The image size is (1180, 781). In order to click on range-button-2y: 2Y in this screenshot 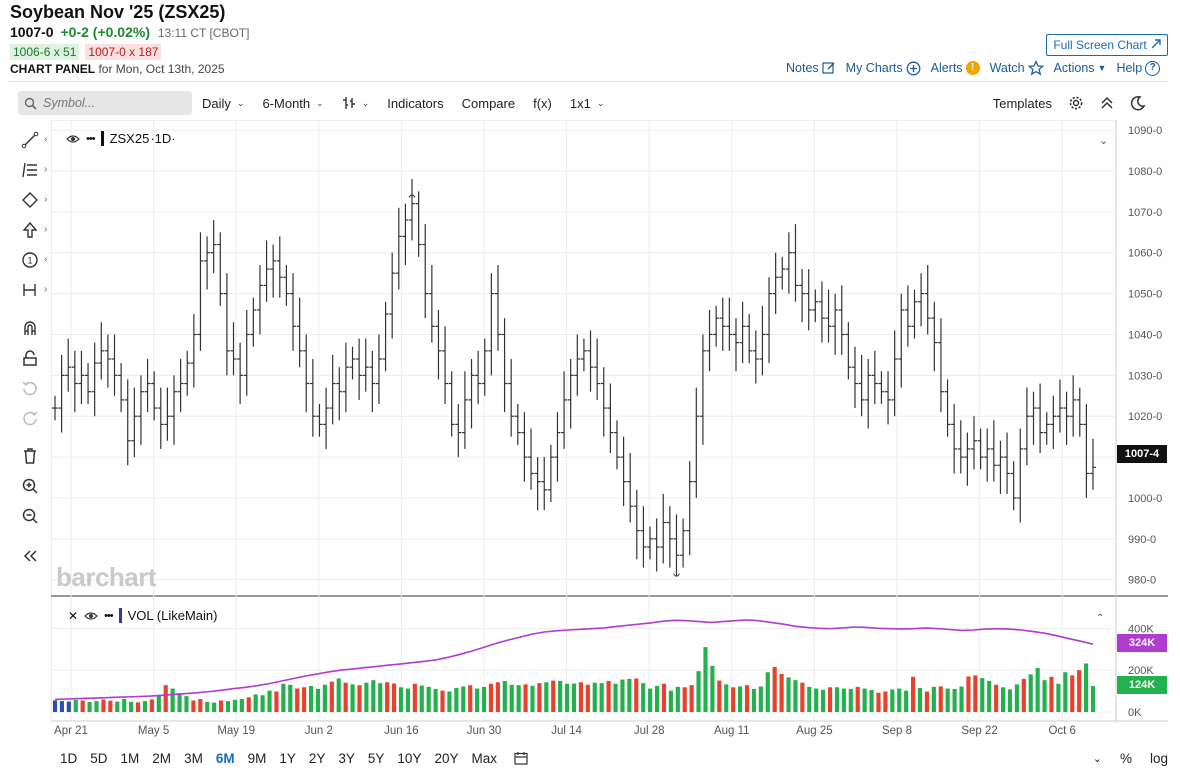, I will do `click(317, 758)`.